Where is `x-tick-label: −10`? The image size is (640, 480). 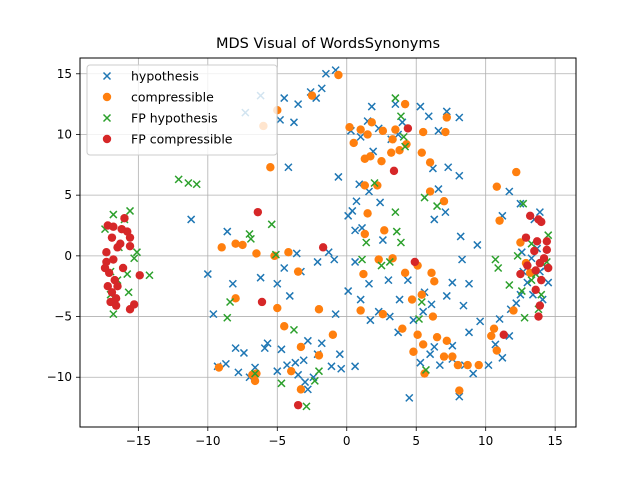 x-tick-label: −10 is located at coordinates (207, 441).